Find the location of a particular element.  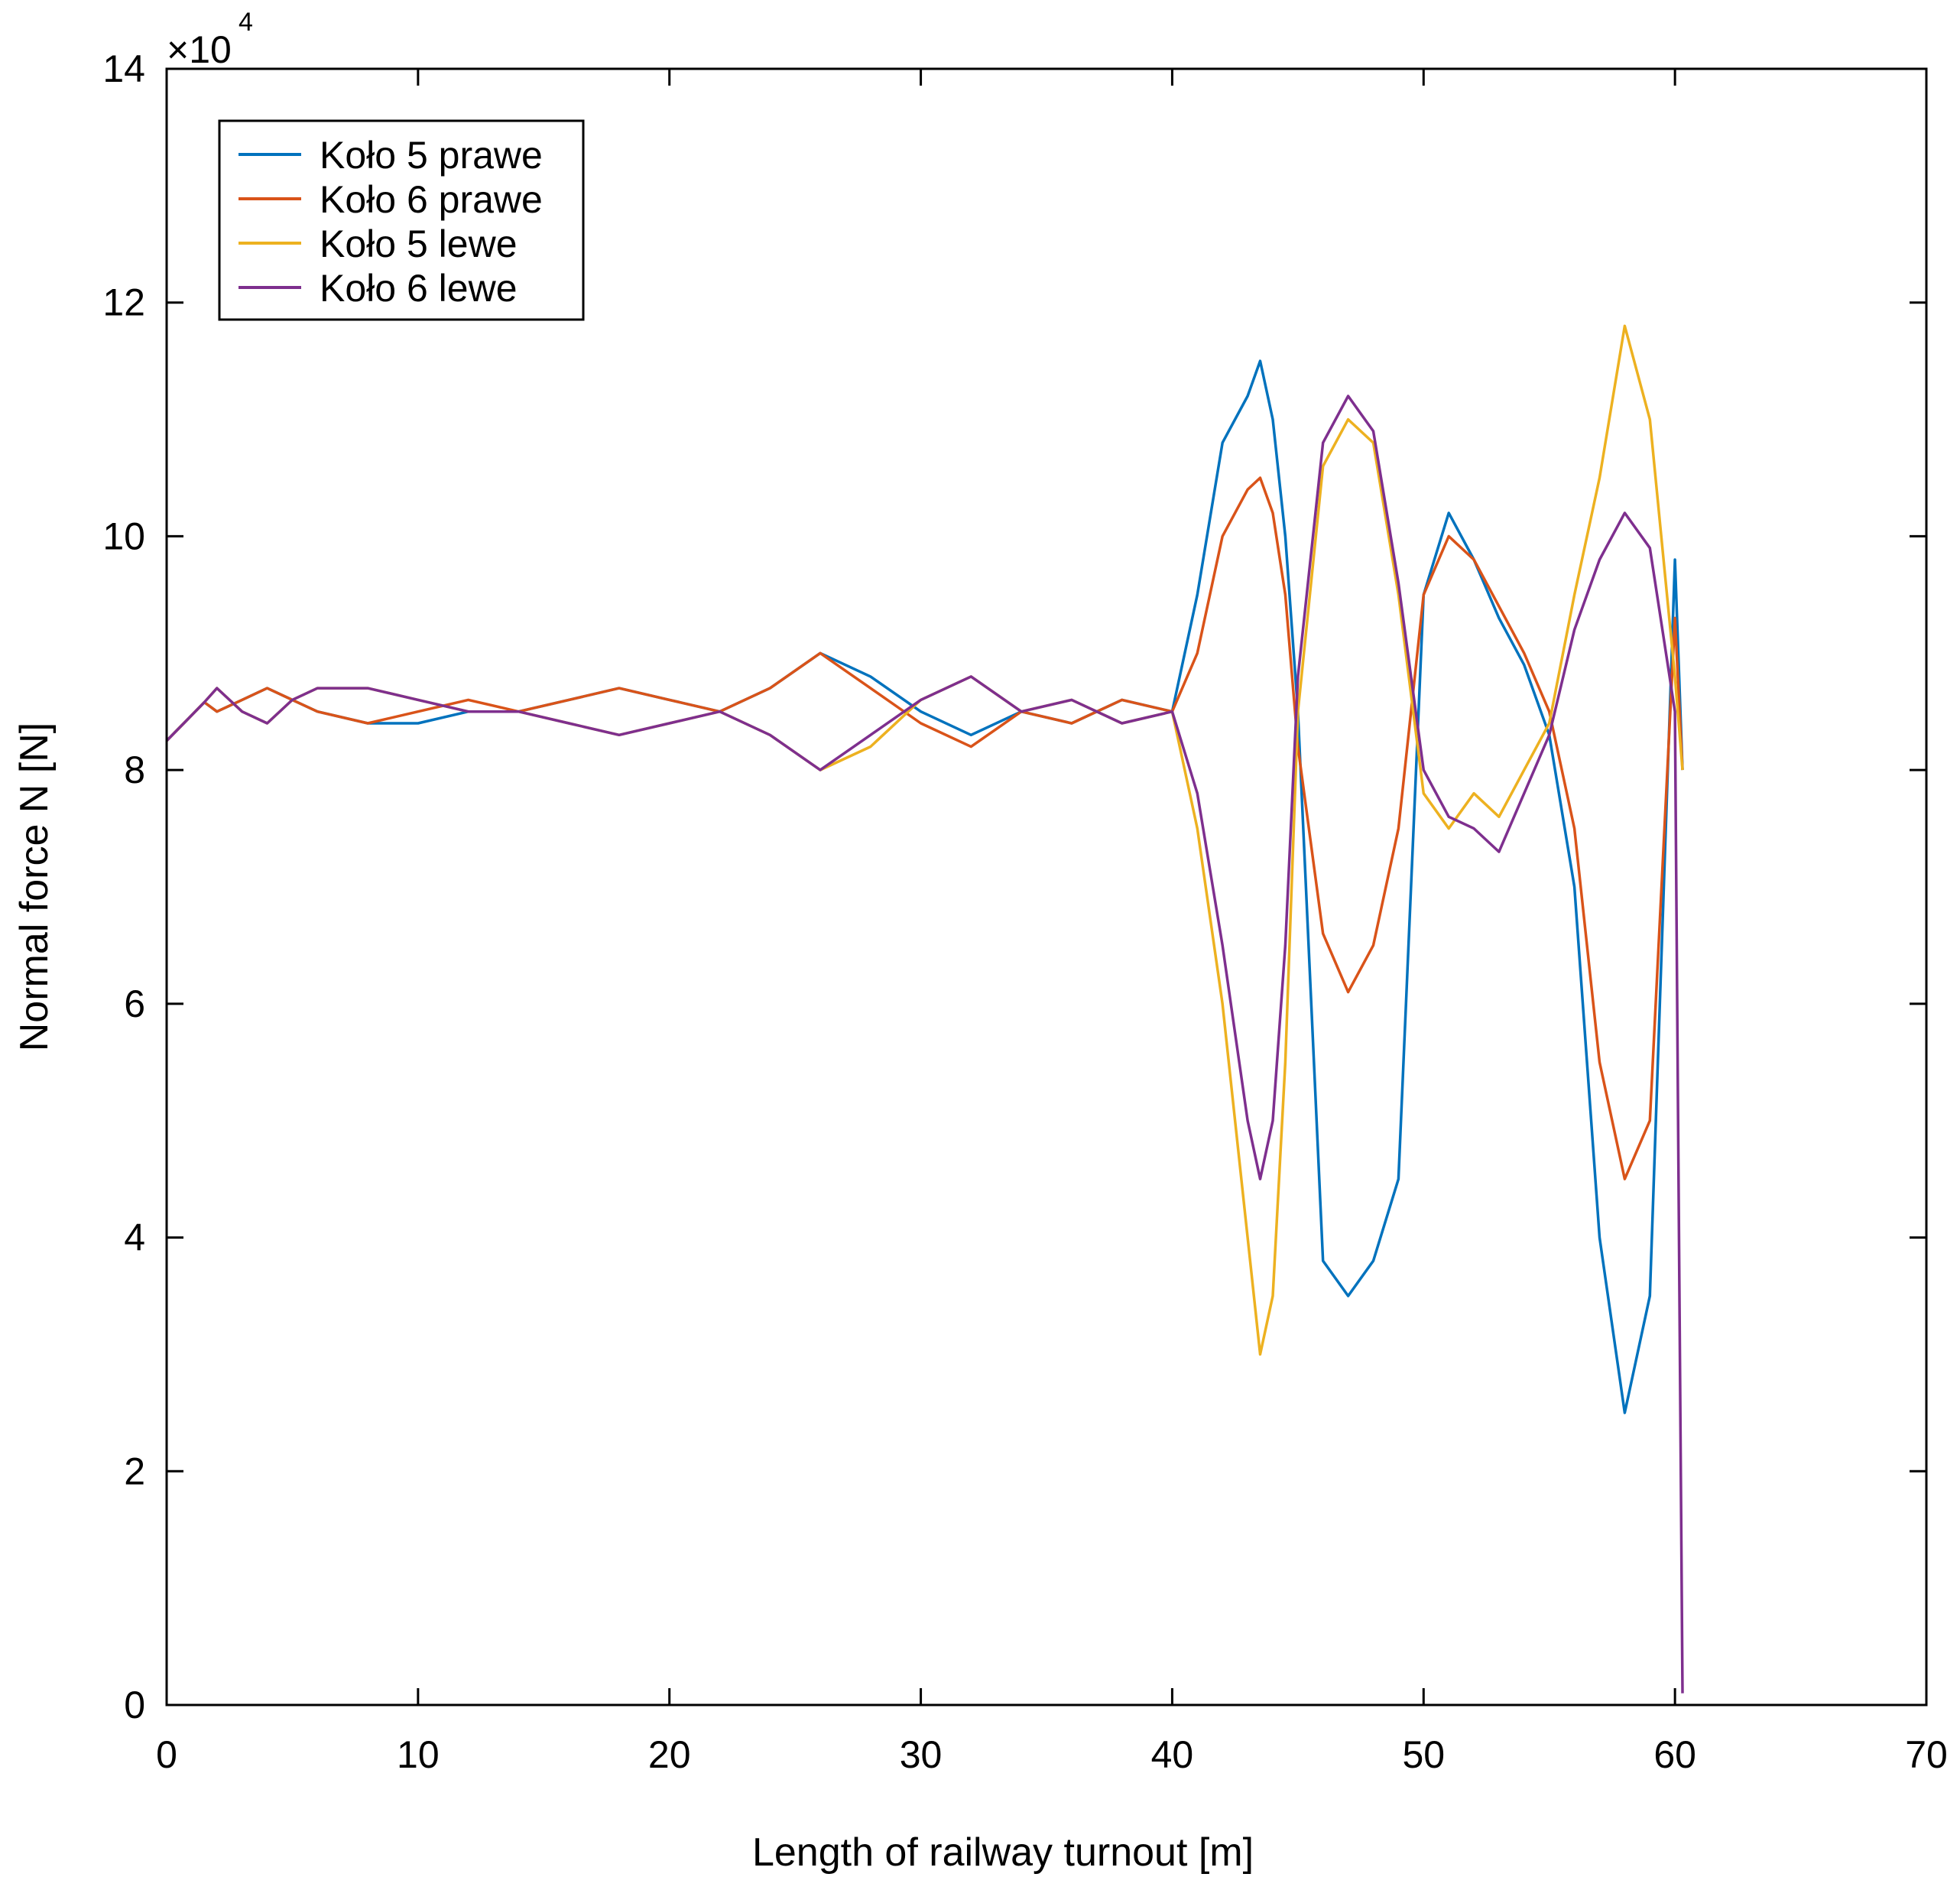

x-tick-label: 40 is located at coordinates (1172, 1754).